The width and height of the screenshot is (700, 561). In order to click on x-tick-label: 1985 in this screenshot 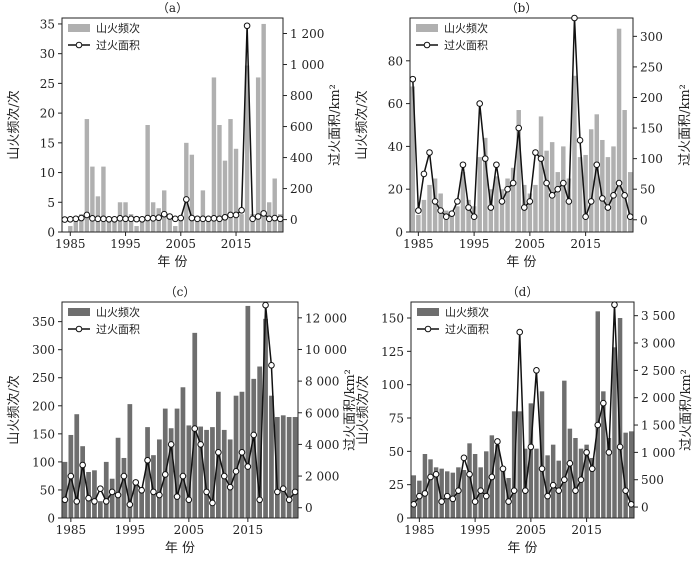, I will do `click(419, 530)`.